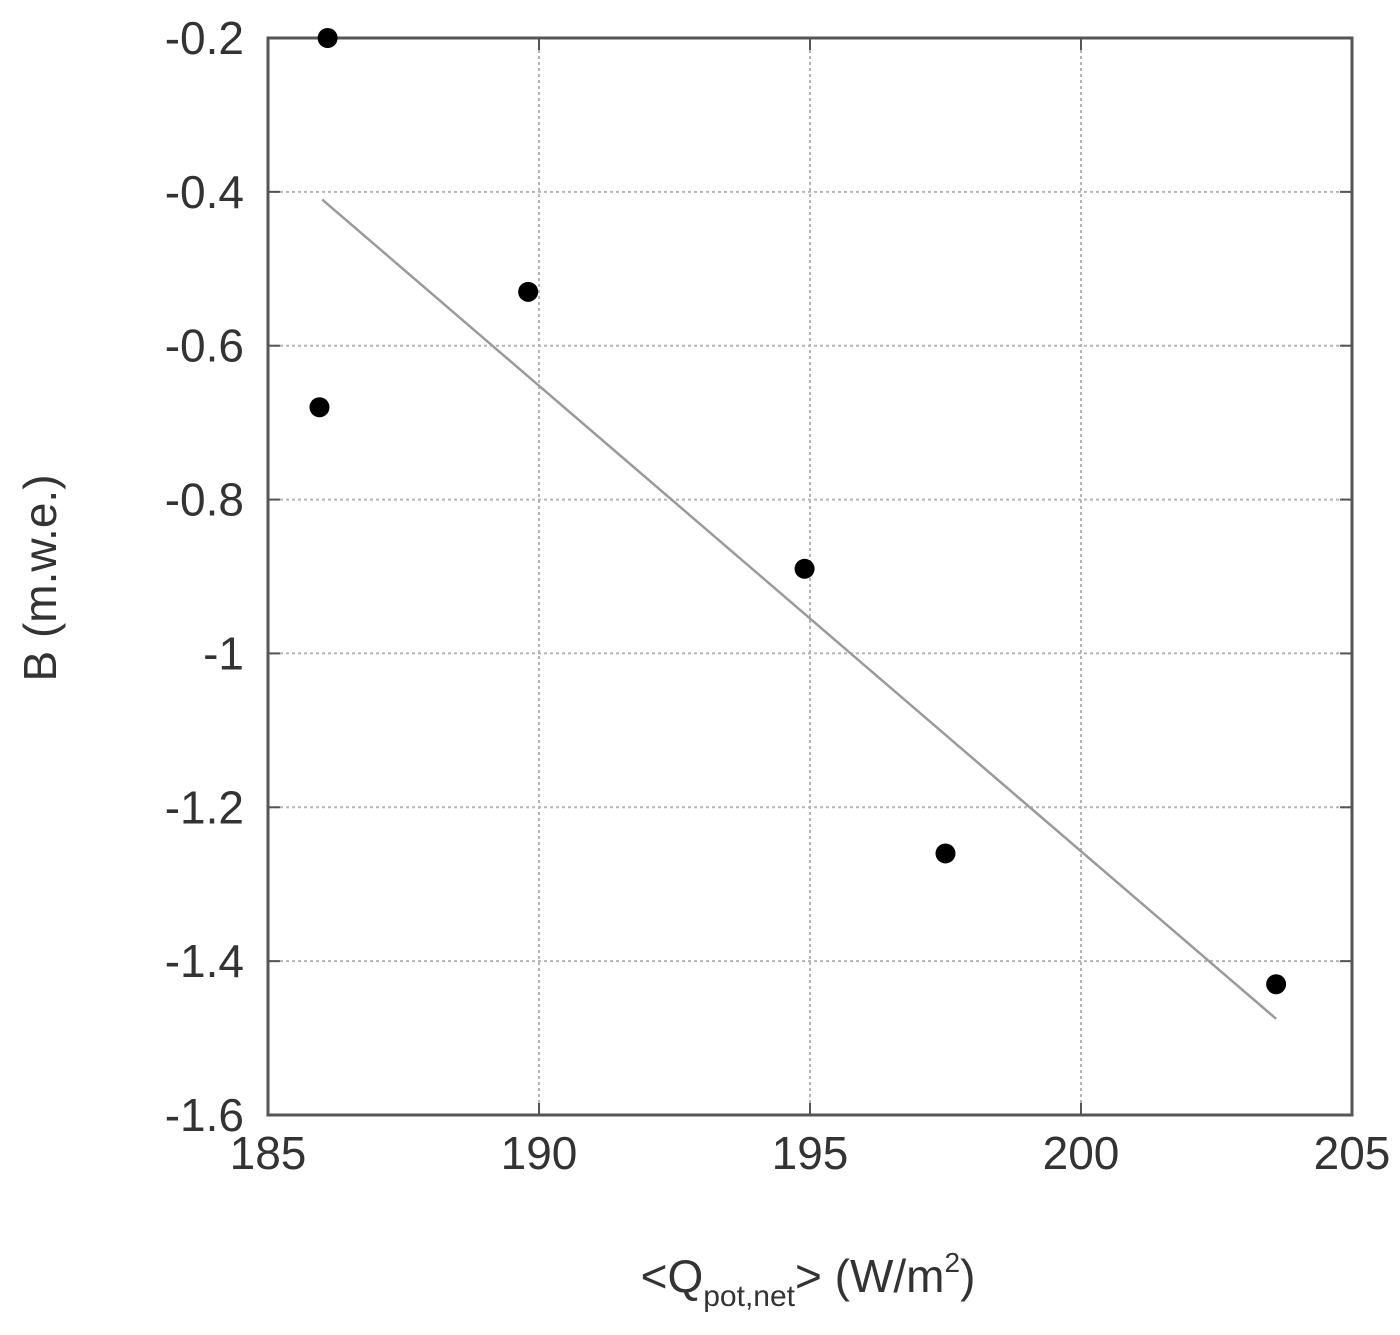  I want to click on y-tick-label: -0.4, so click(204, 192).